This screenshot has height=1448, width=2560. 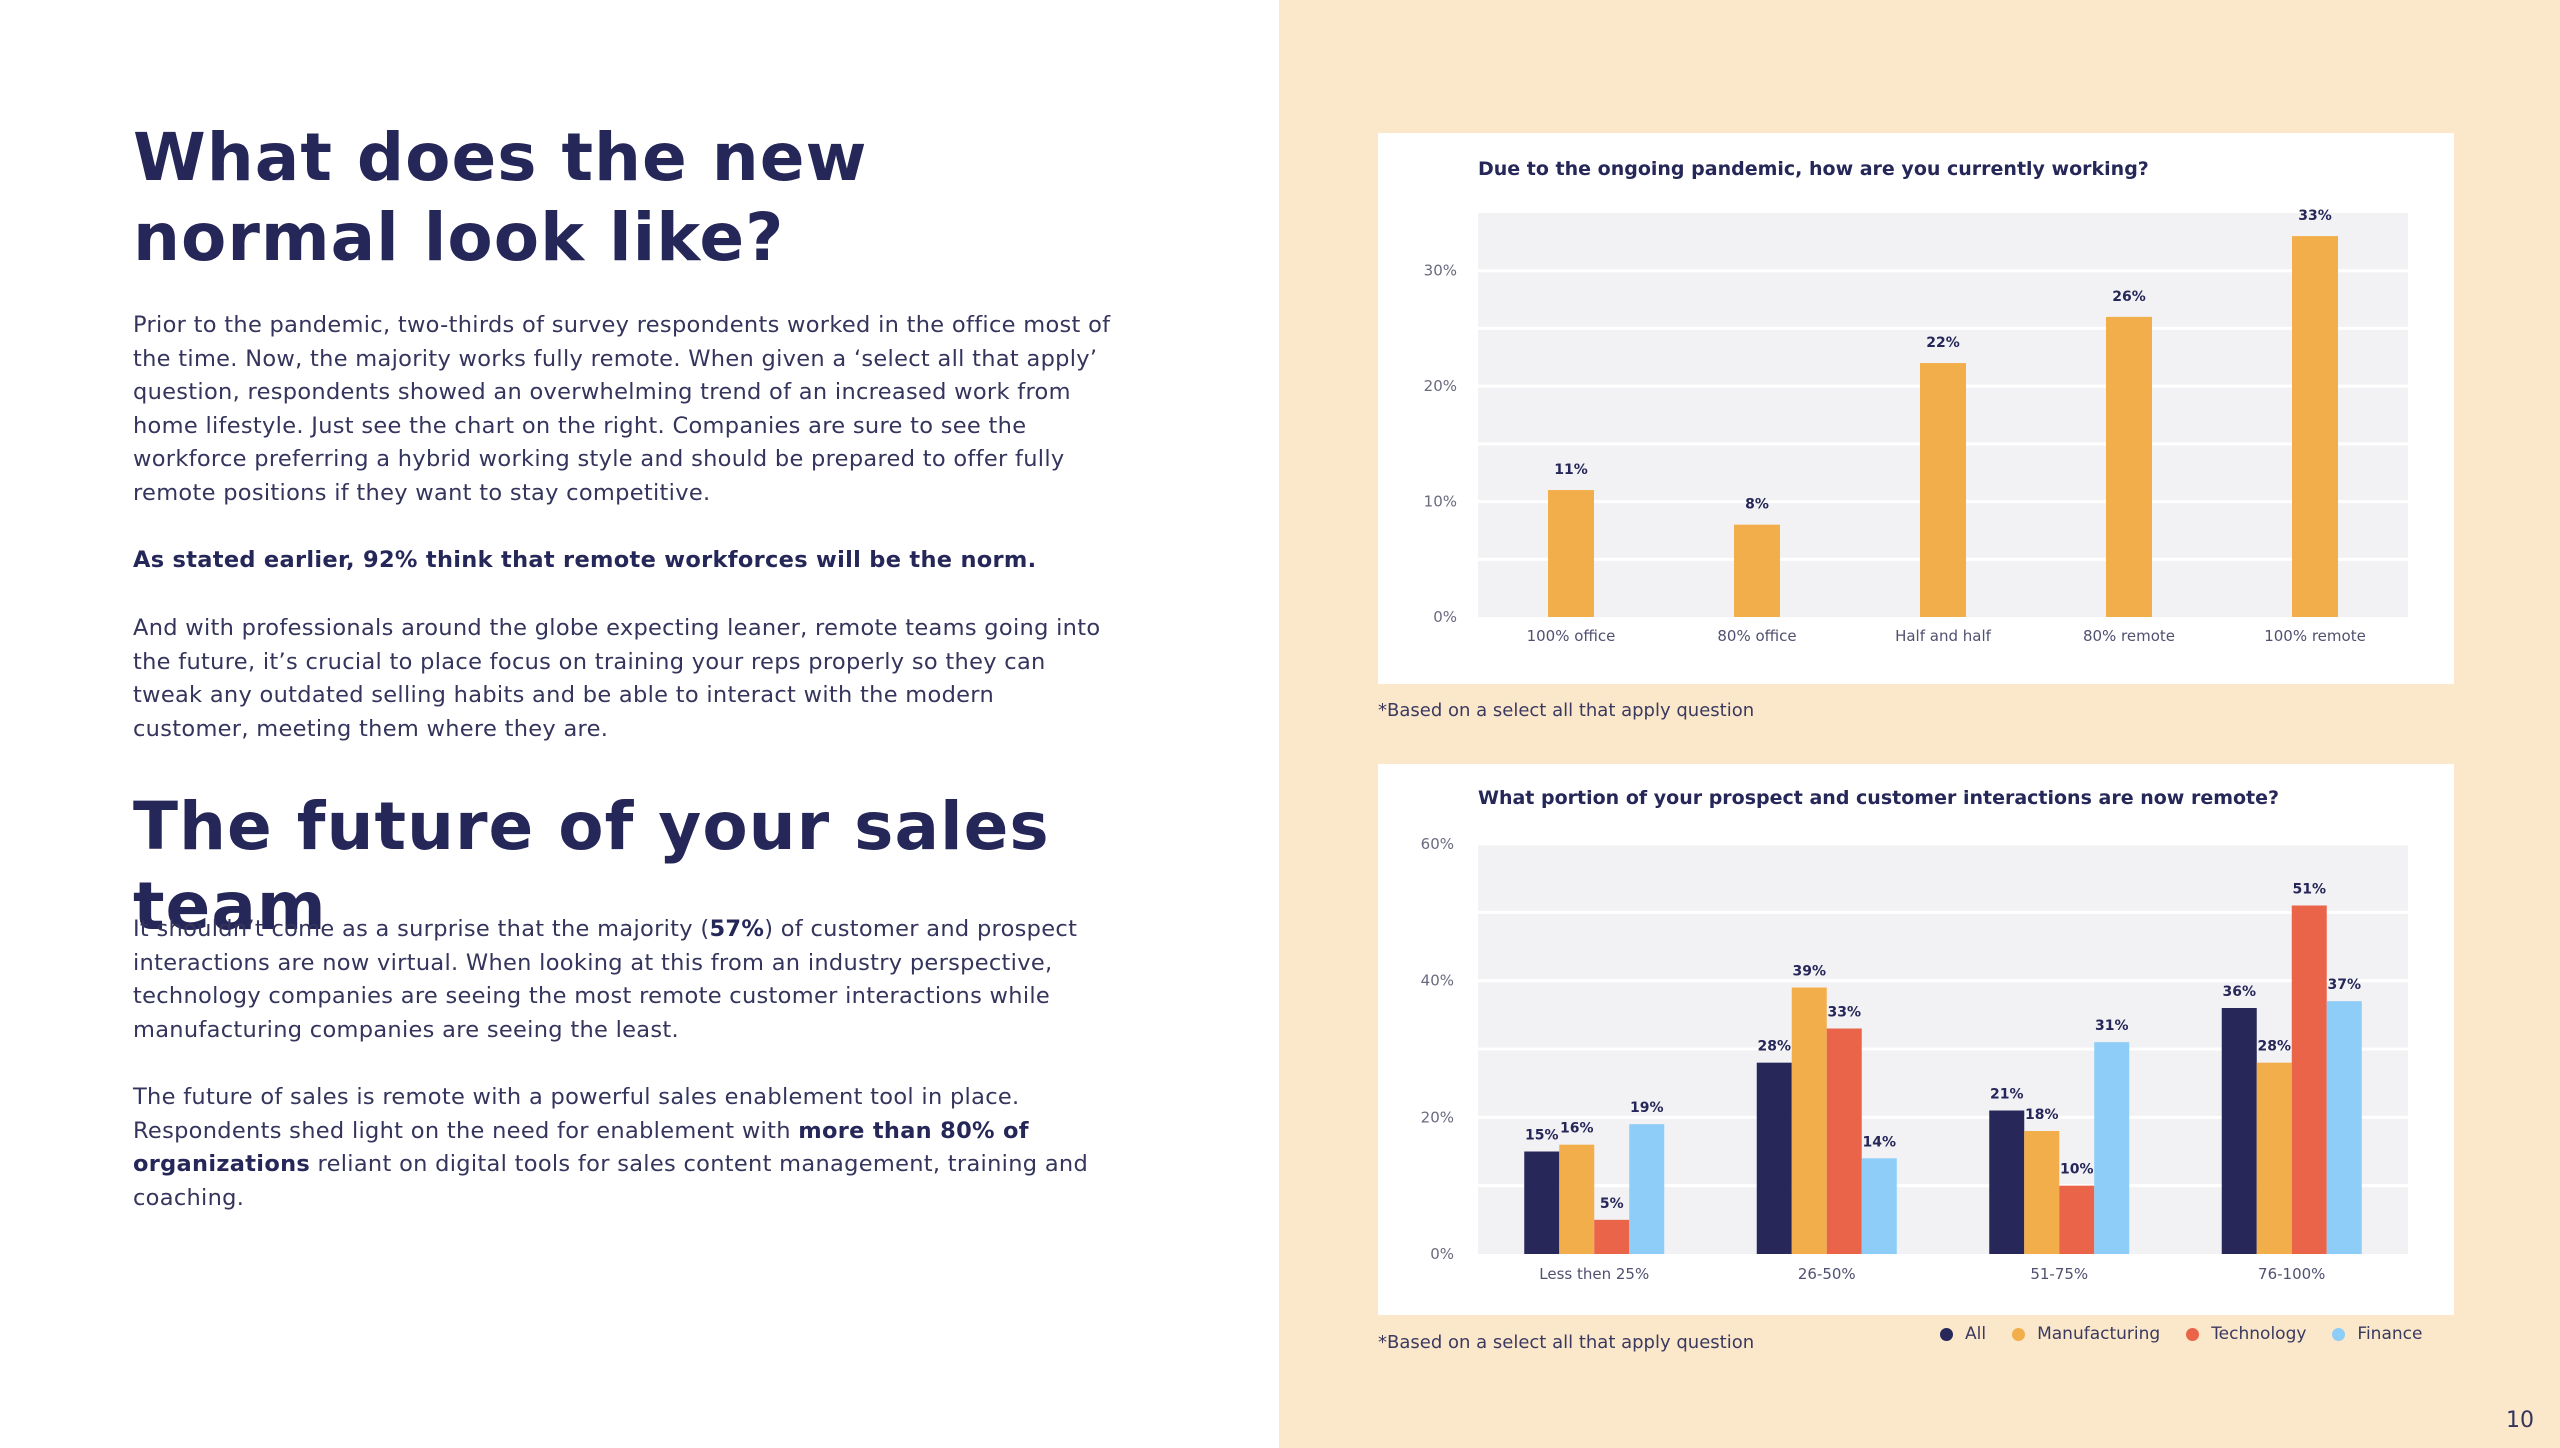 I want to click on bar-value-label: 21%, so click(x=2007, y=1095).